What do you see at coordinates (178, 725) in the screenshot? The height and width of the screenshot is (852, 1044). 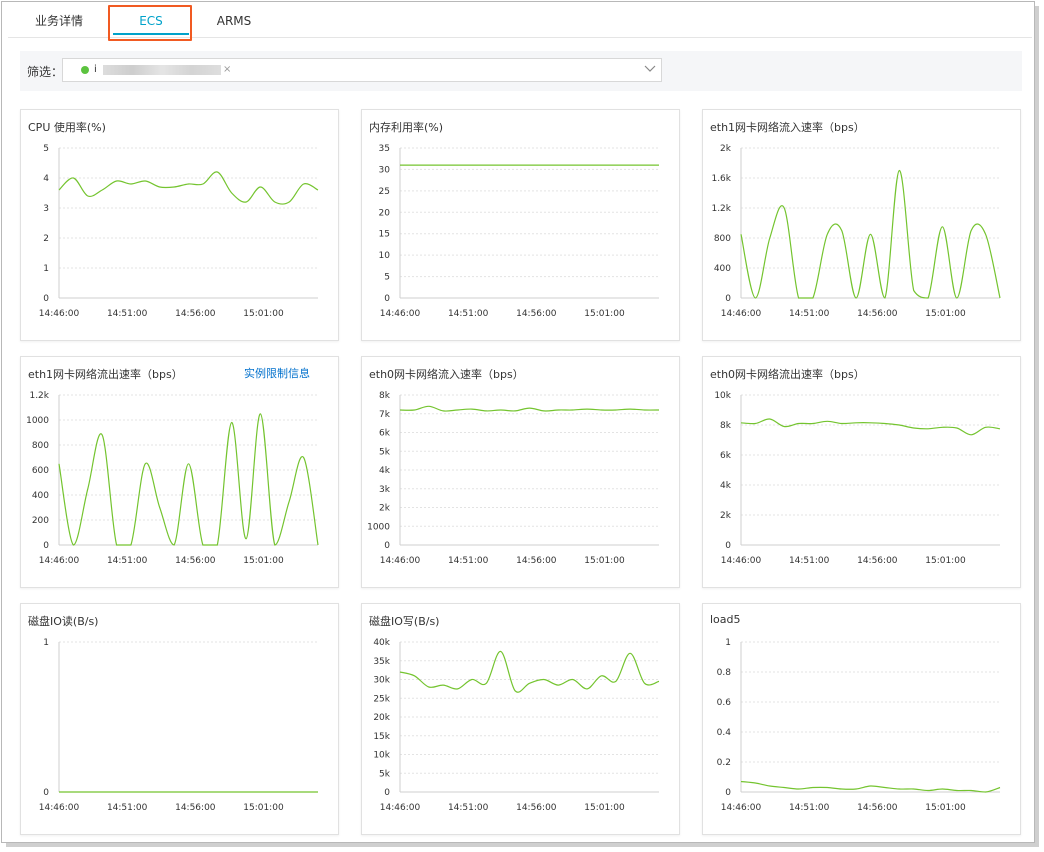 I see `line-chart: 0 1 14:46:00 14:51:00 14:56:00 15:01:00` at bounding box center [178, 725].